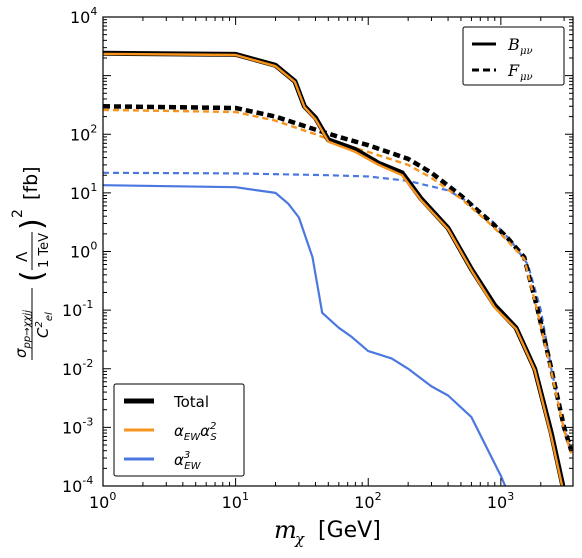  Describe the element at coordinates (44, 325) in the screenshot. I see `ylabel-coupling: C2el` at that location.